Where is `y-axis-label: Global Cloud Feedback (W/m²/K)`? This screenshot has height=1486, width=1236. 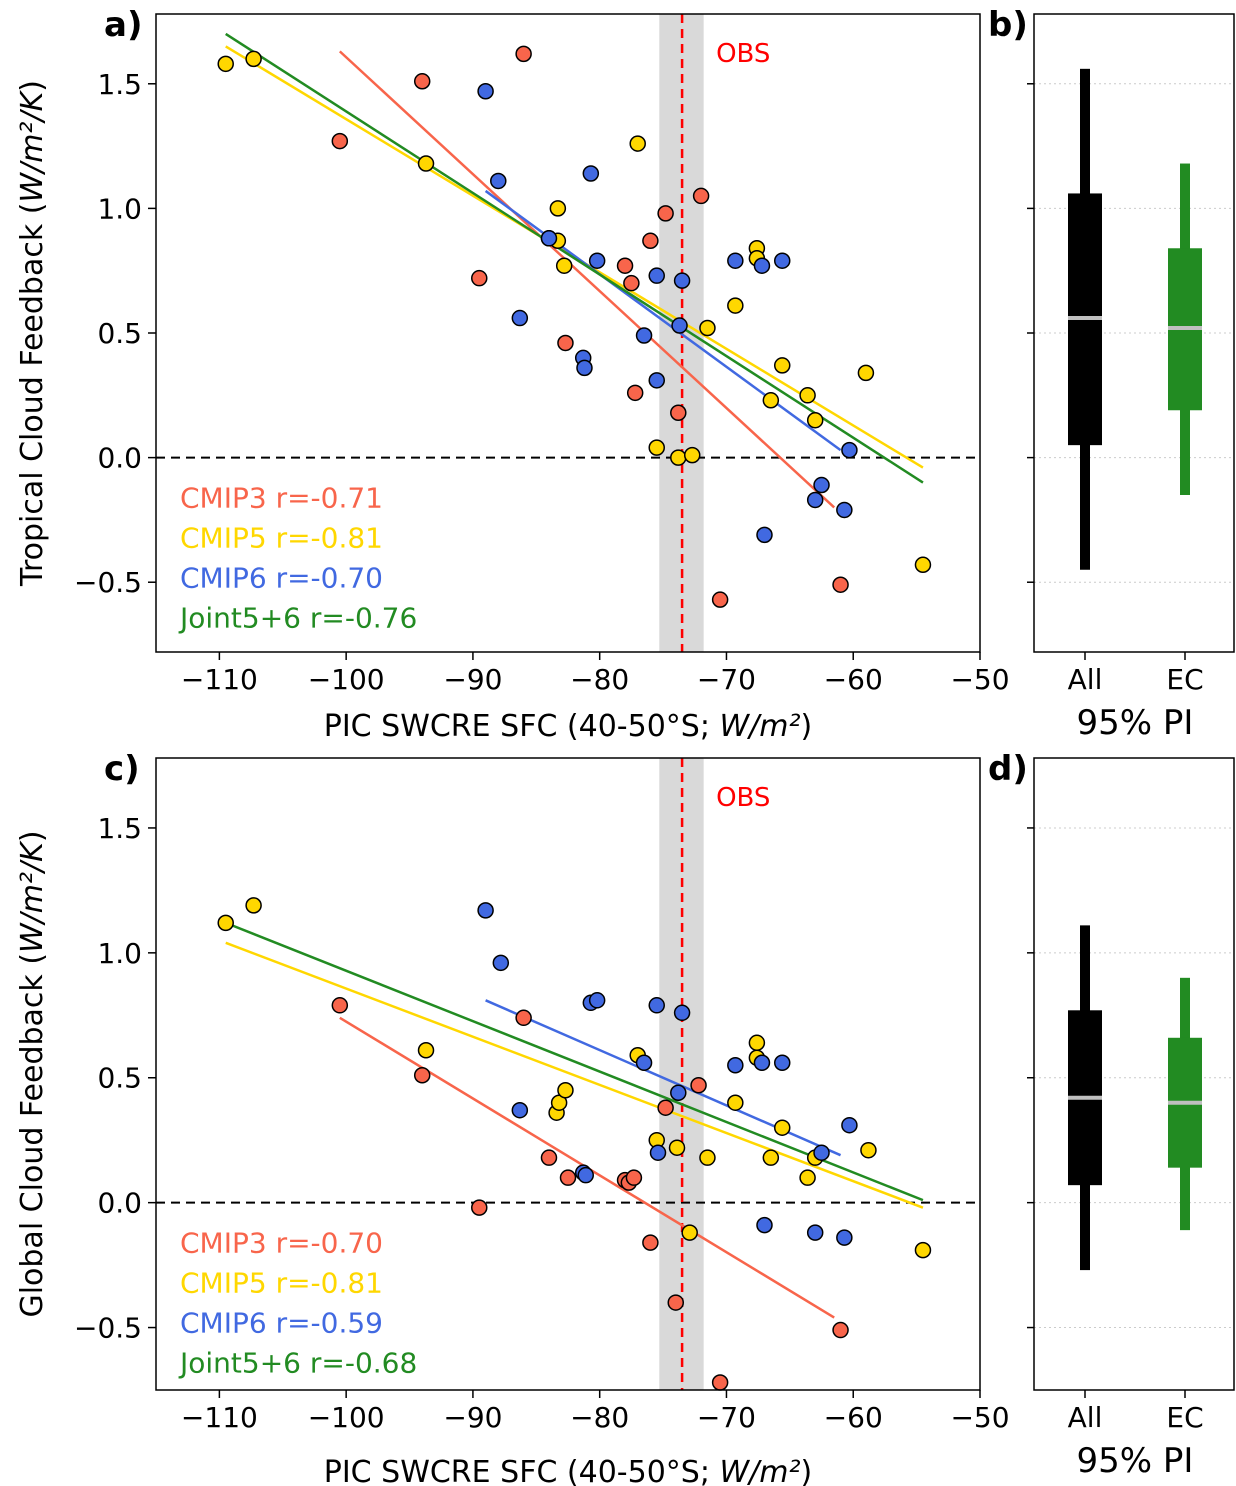
y-axis-label: Global Cloud Feedback (W/m²/K) is located at coordinates (32, 1073).